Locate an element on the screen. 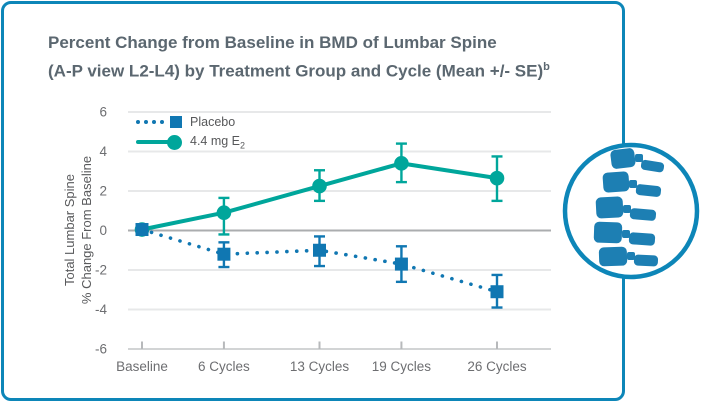  legend-item-e2: 4.4 mg E2 is located at coordinates (190, 142).